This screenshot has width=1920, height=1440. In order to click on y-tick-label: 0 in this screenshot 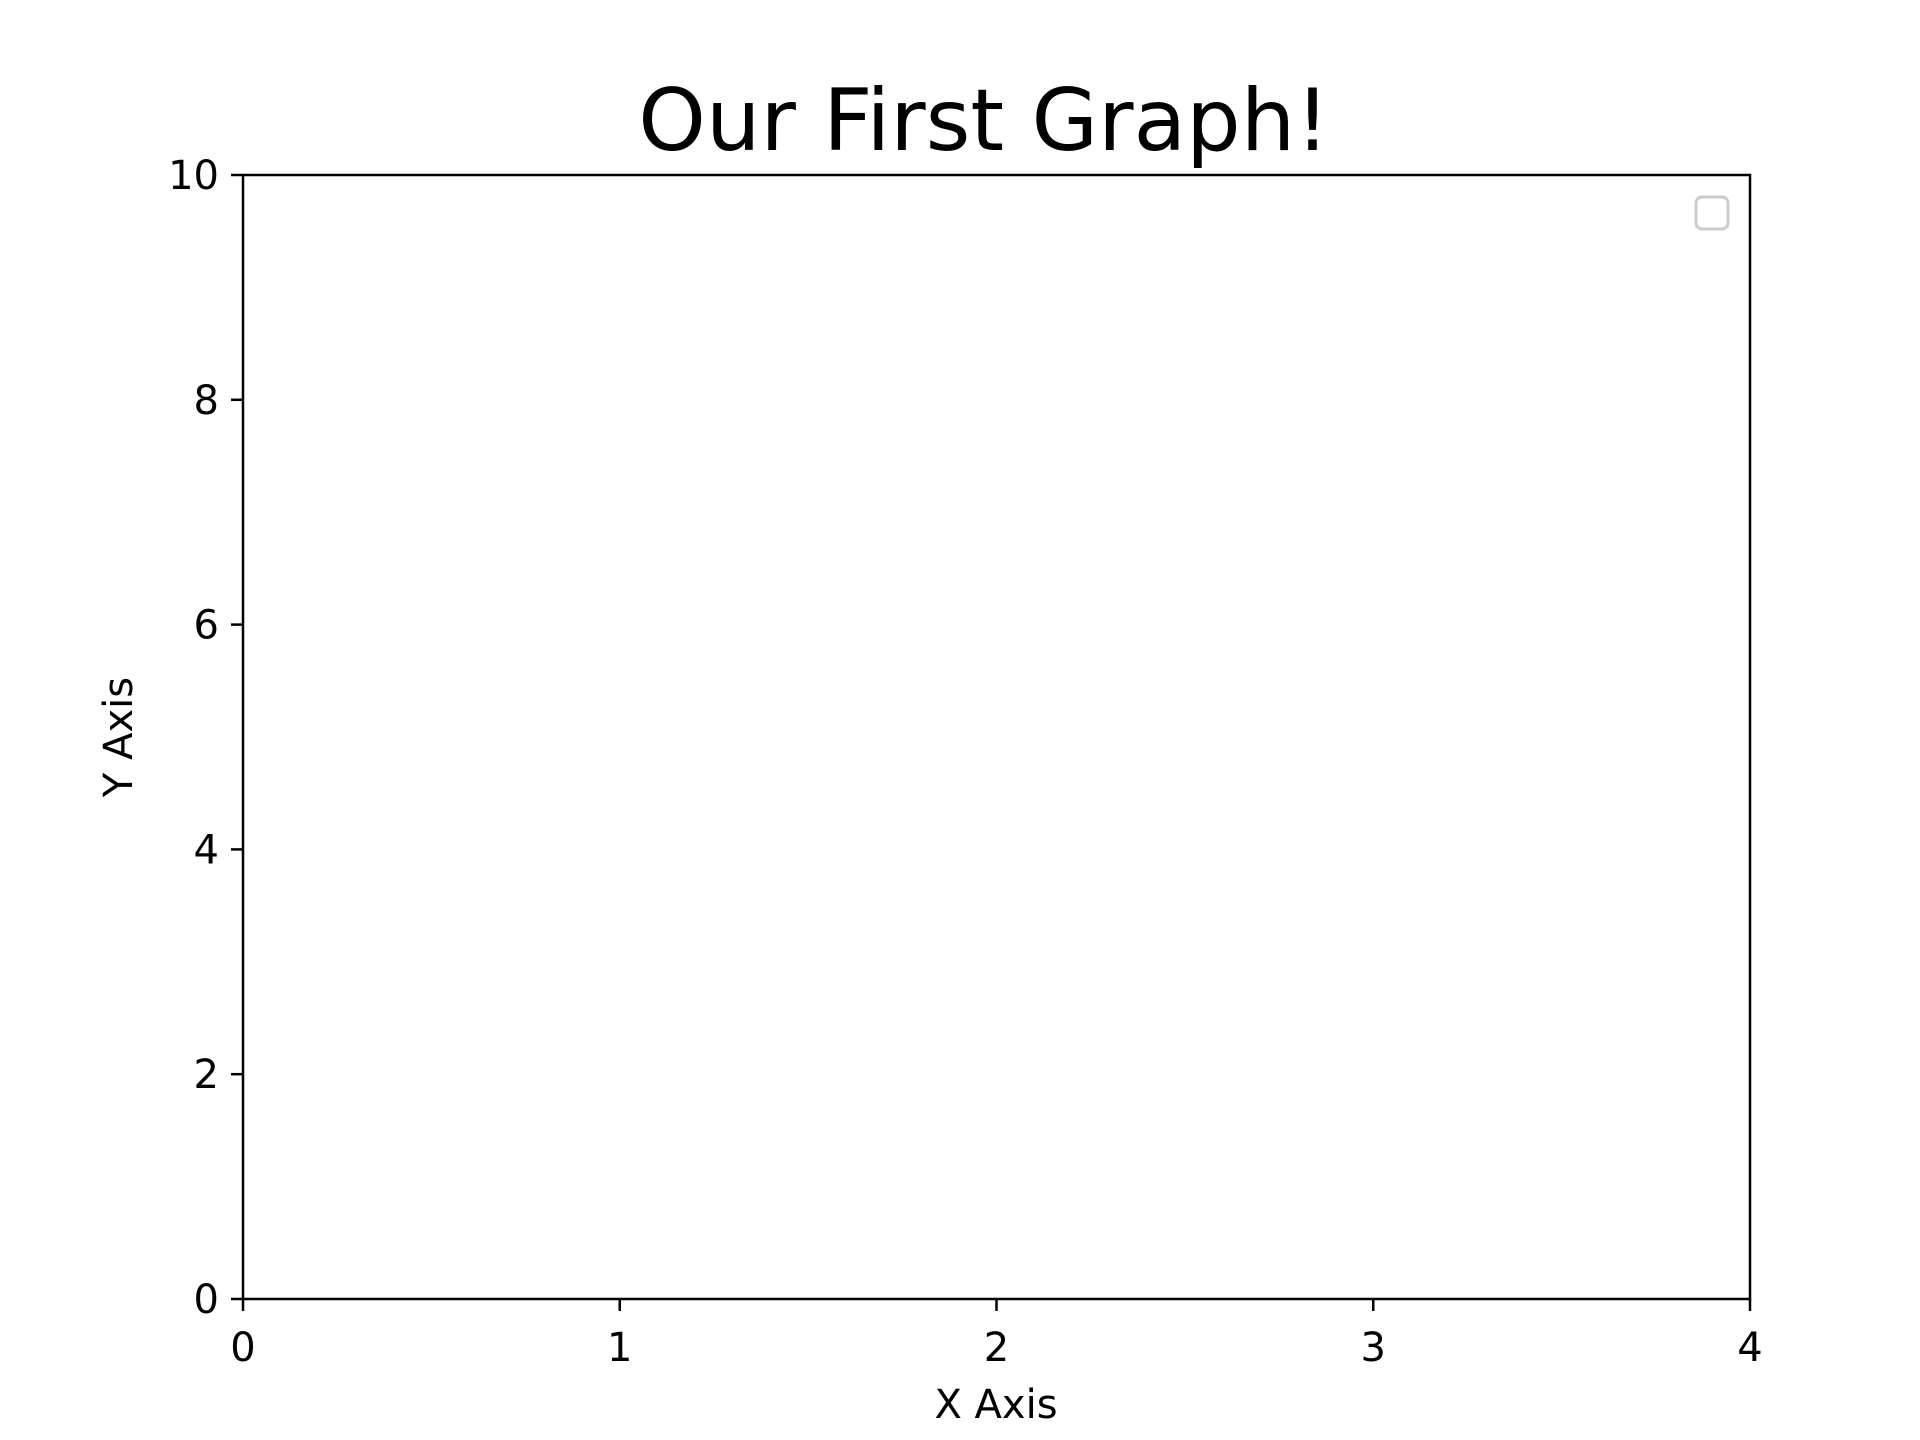, I will do `click(206, 1300)`.